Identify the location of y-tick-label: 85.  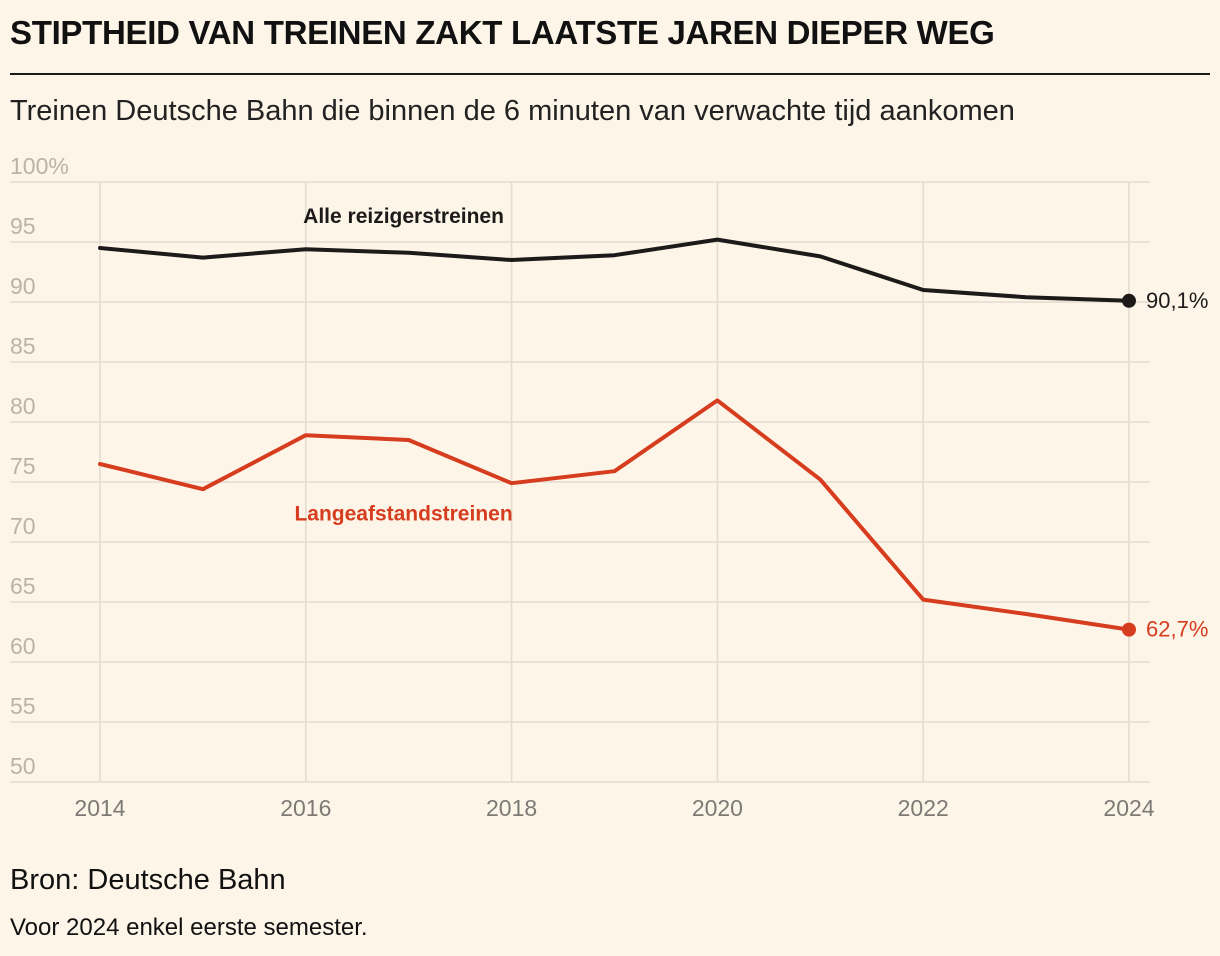
(23, 346).